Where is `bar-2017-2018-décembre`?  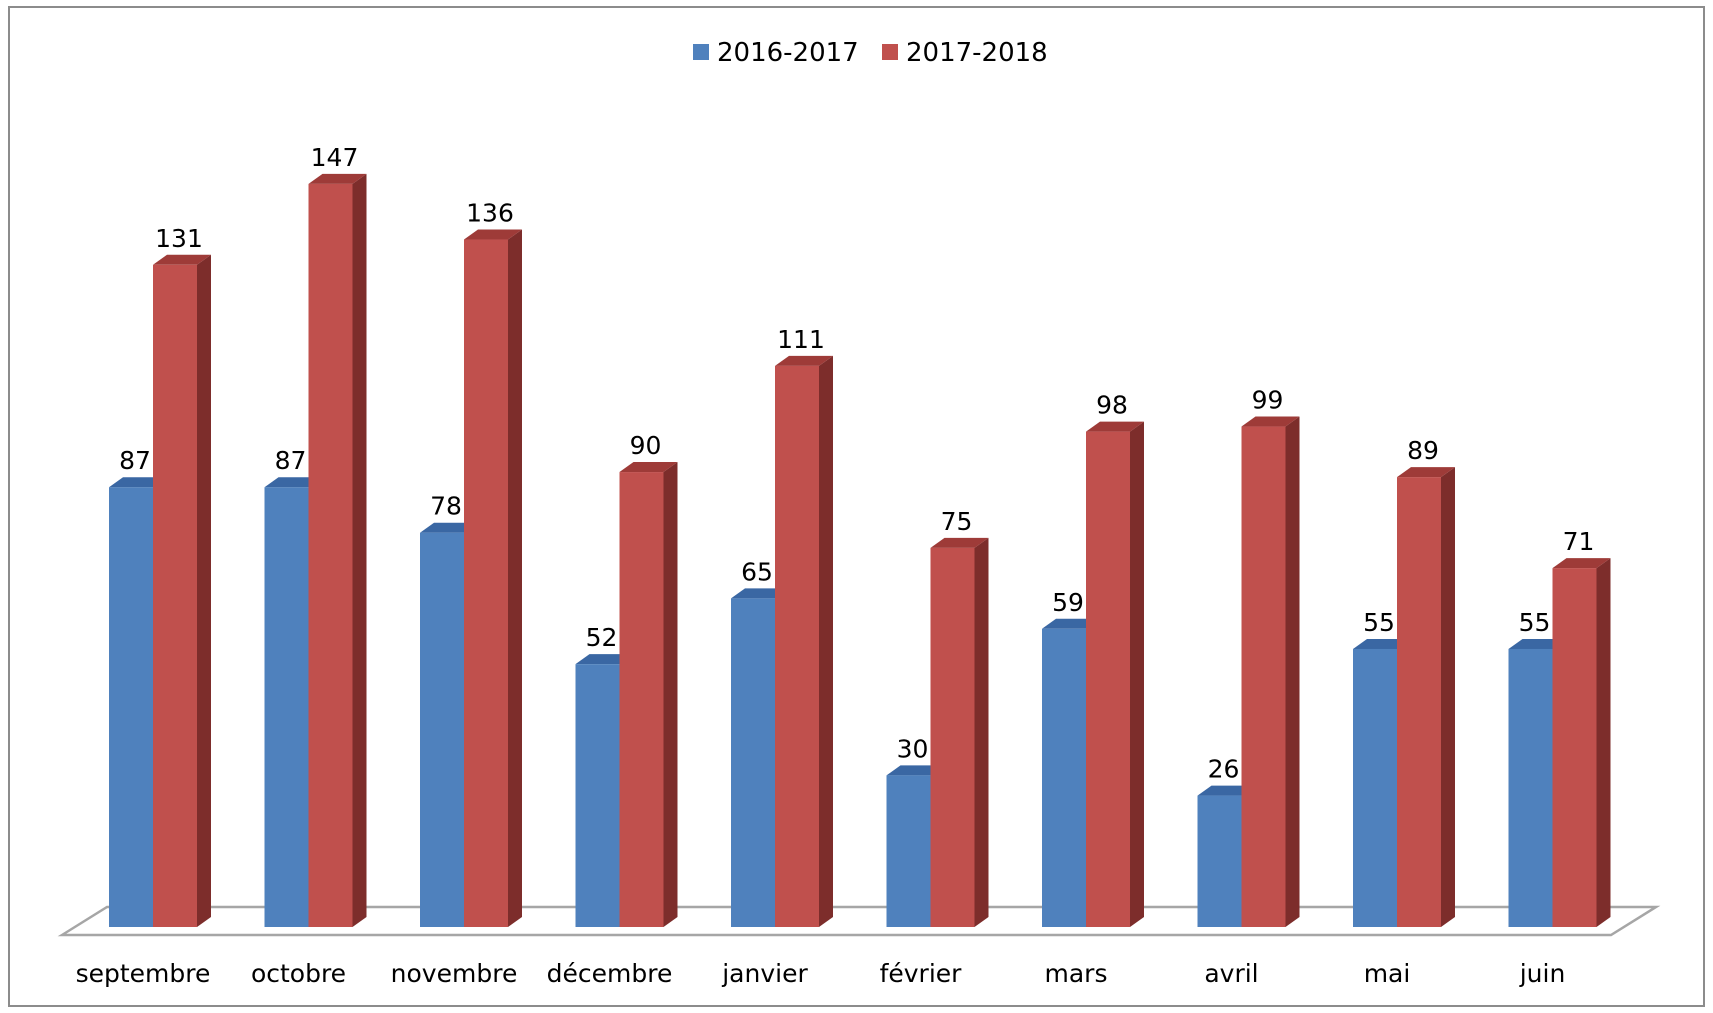
bar-2017-2018-décembre is located at coordinates (648, 694).